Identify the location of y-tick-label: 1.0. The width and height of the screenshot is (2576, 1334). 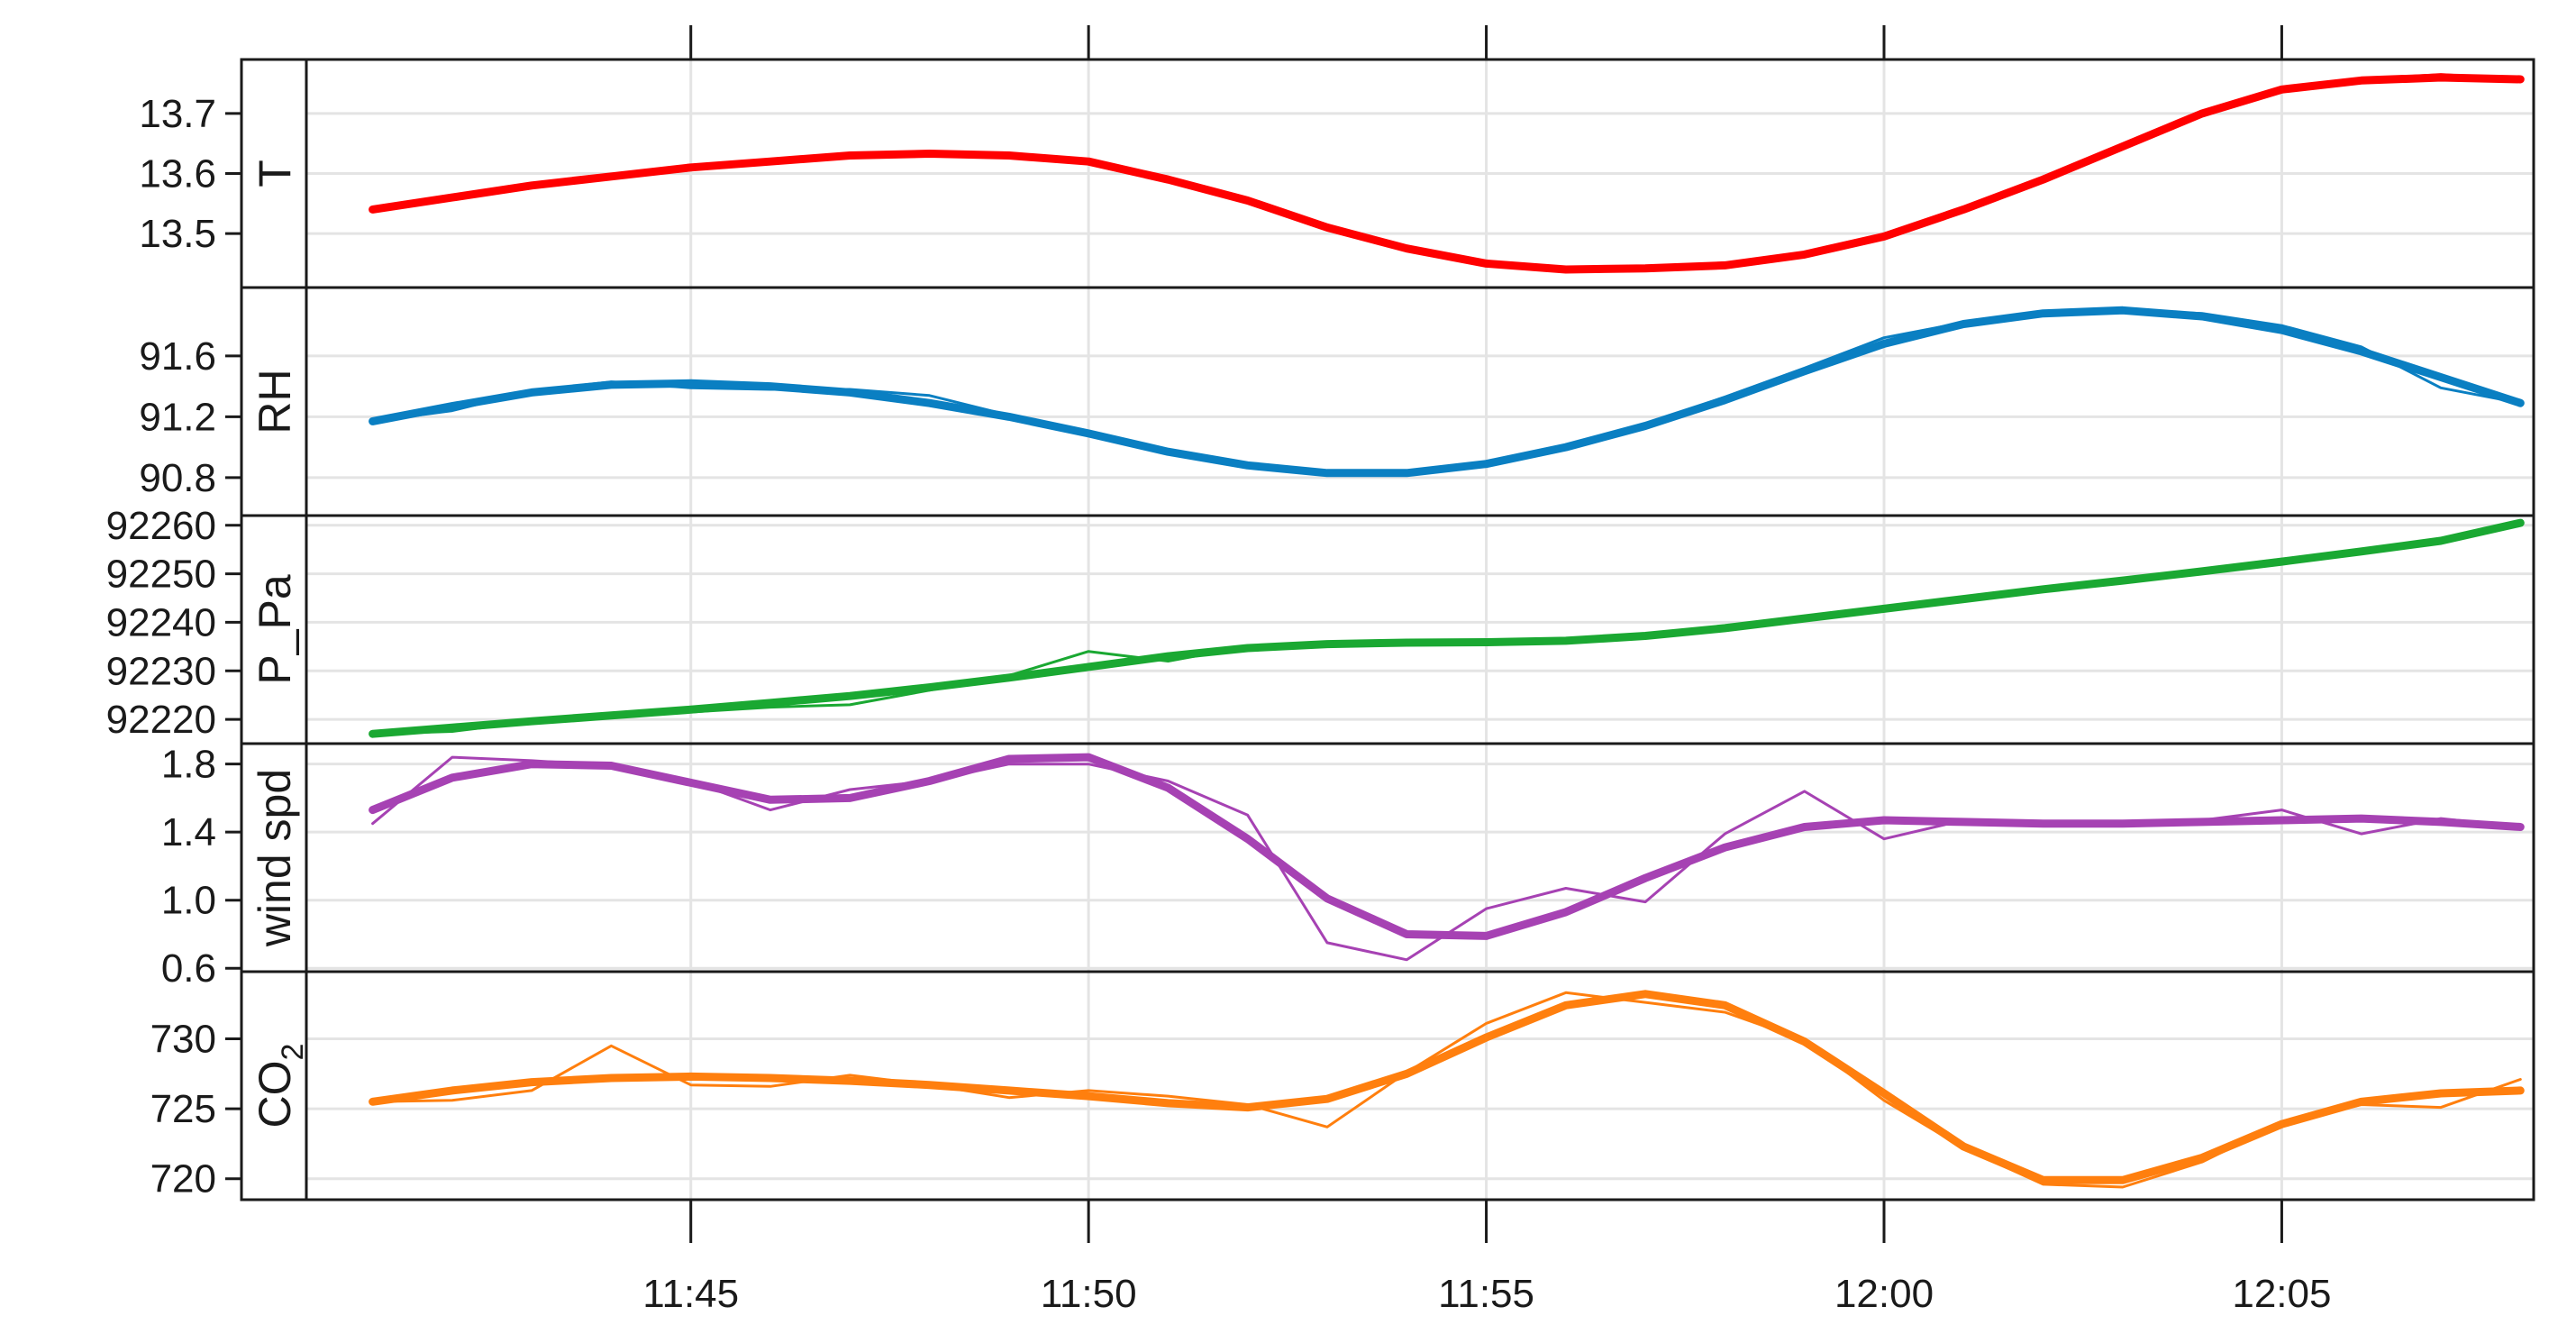
(188, 901).